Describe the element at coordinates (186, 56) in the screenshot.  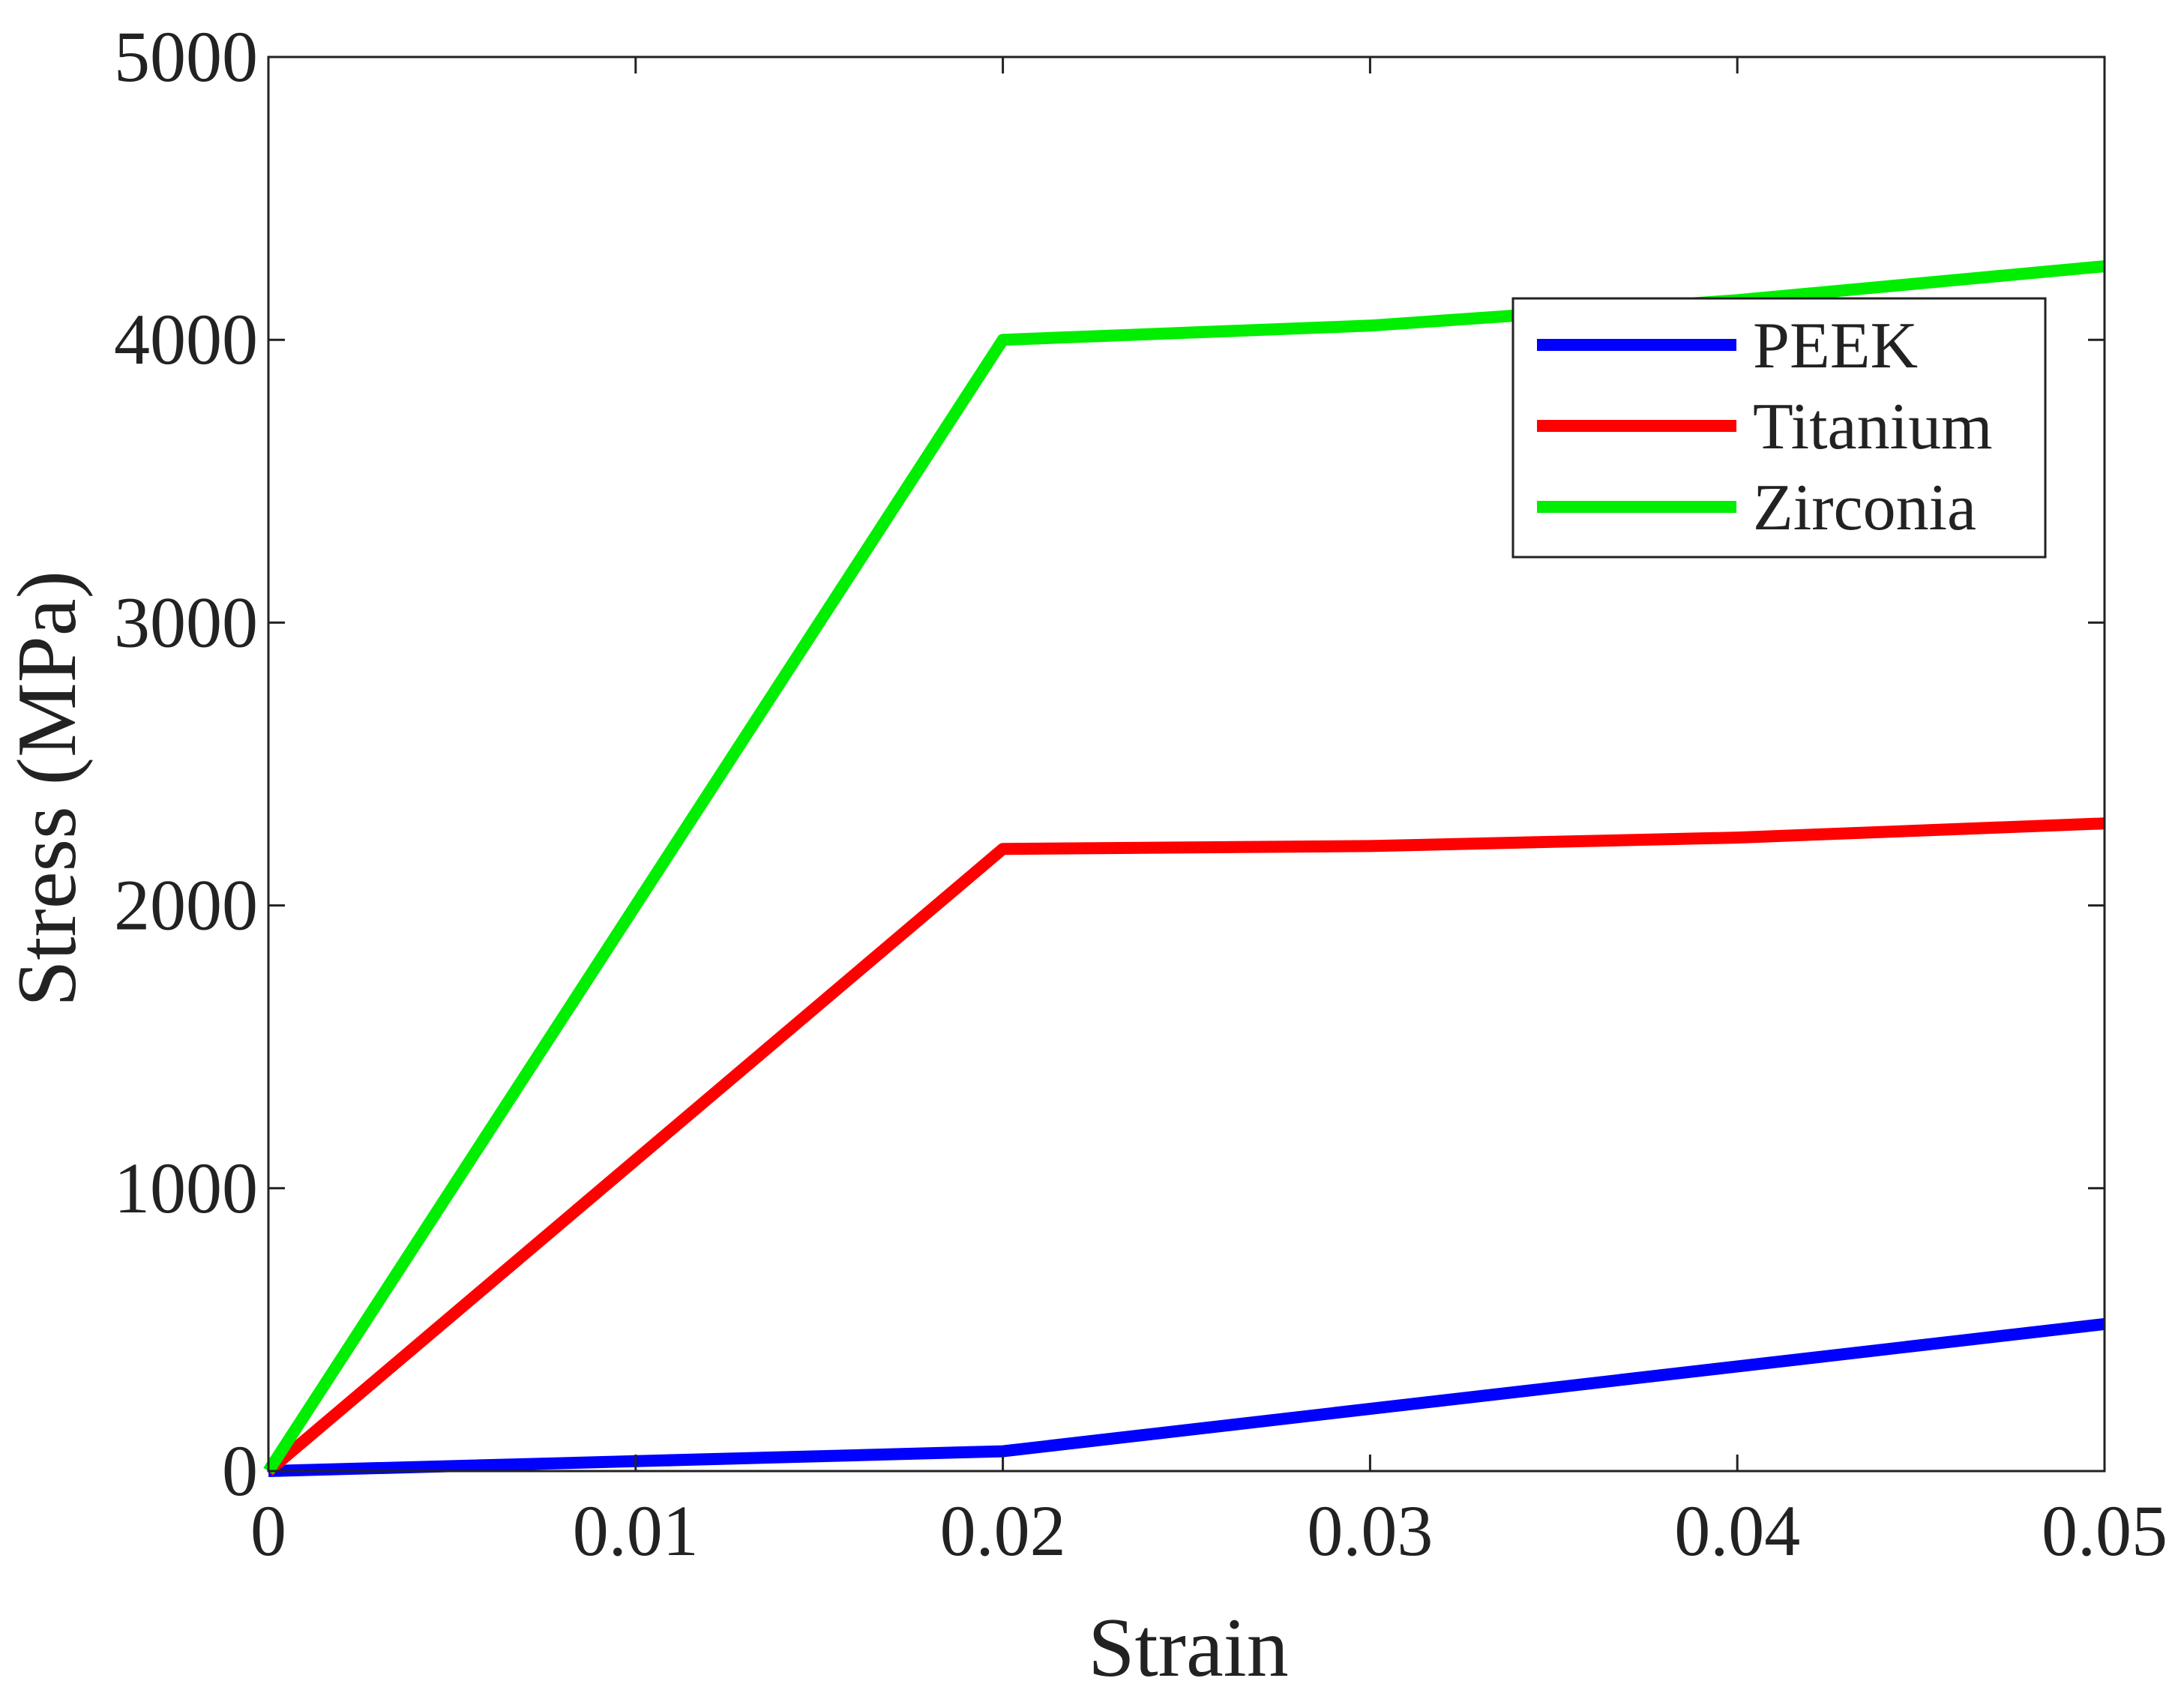
I see `y-tick-label: 5000` at that location.